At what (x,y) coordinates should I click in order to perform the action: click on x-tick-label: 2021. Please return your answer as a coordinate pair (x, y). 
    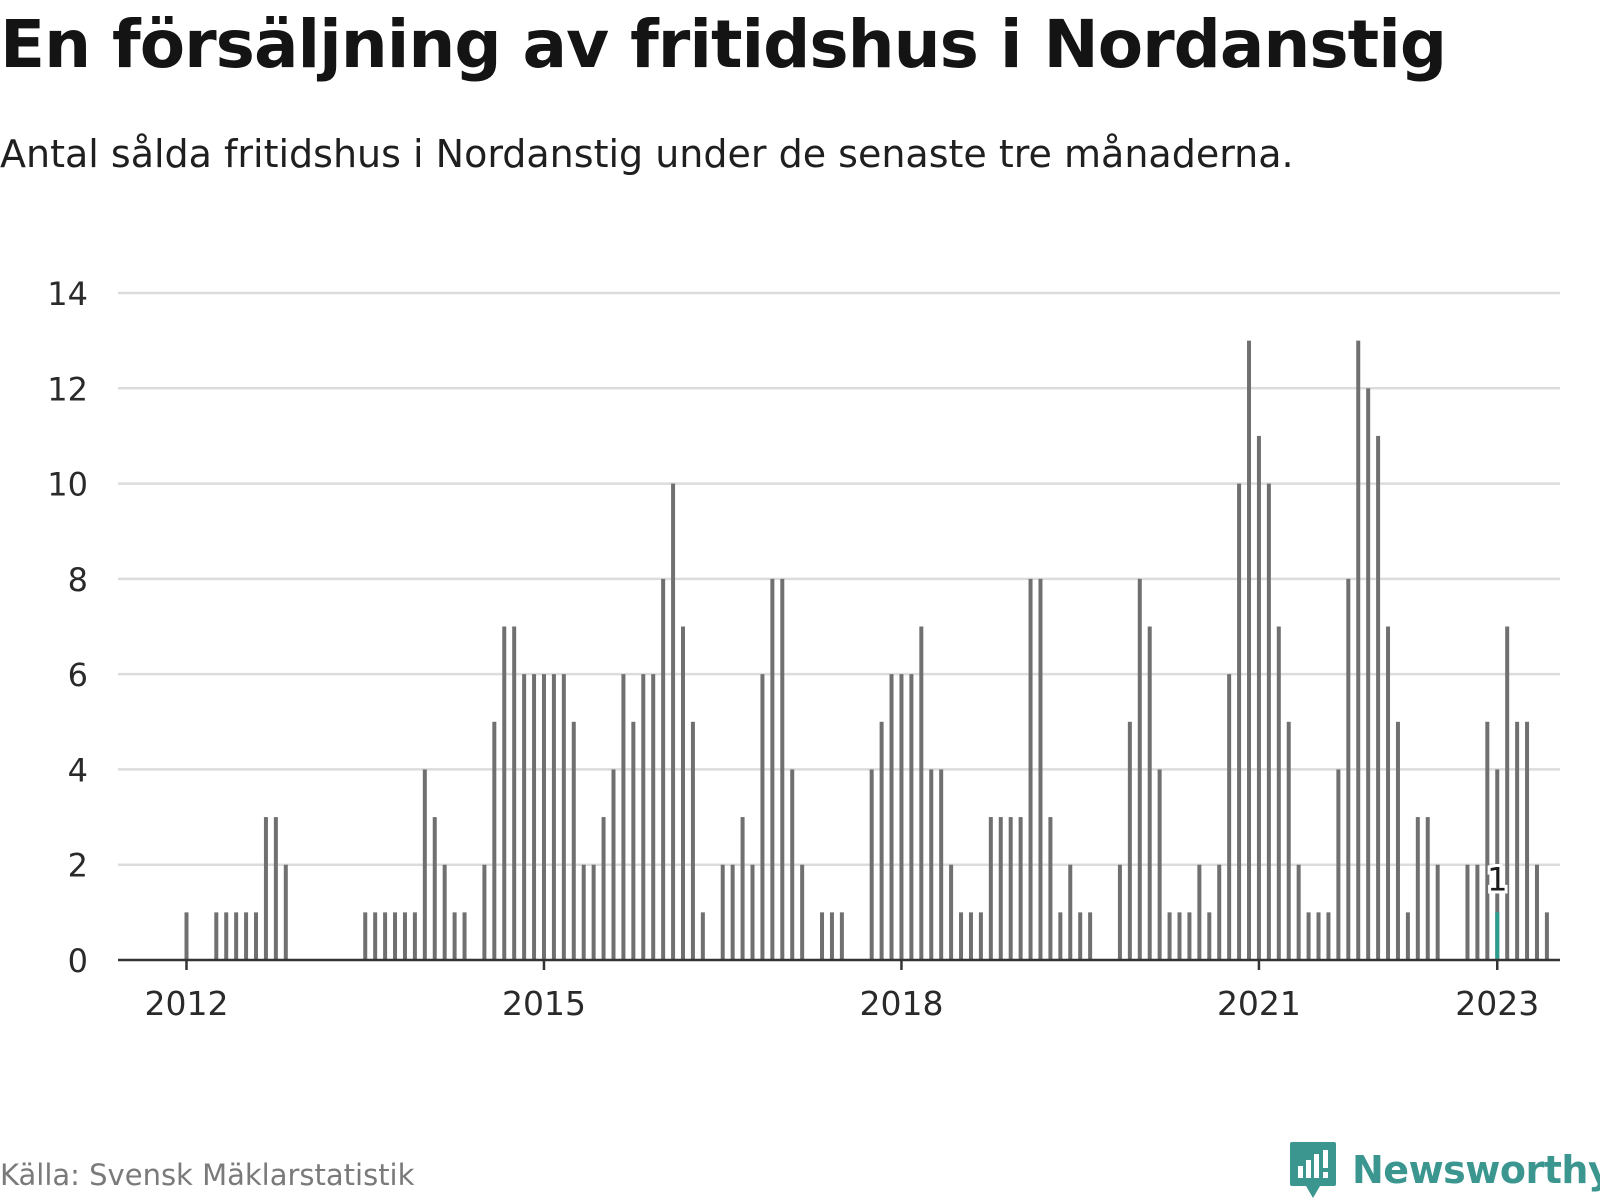
    Looking at the image, I should click on (1259, 1003).